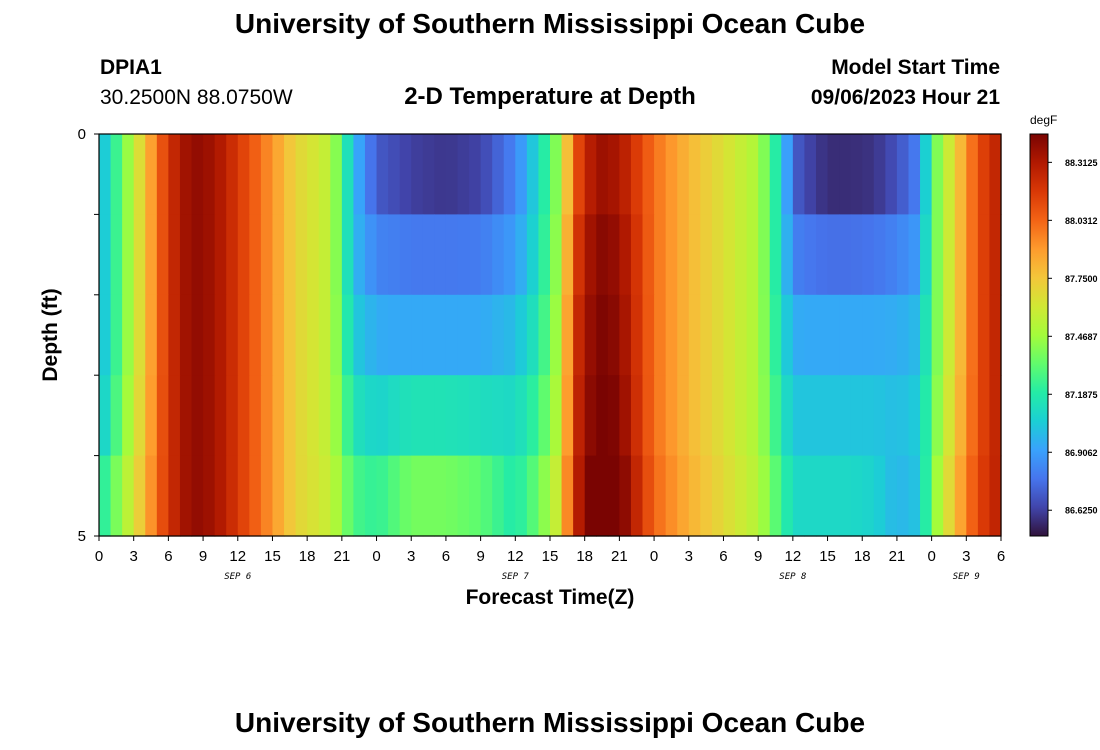 The width and height of the screenshot is (1100, 750). What do you see at coordinates (1081, 163) in the screenshot?
I see `colorbar-tick-label: 88.3125` at bounding box center [1081, 163].